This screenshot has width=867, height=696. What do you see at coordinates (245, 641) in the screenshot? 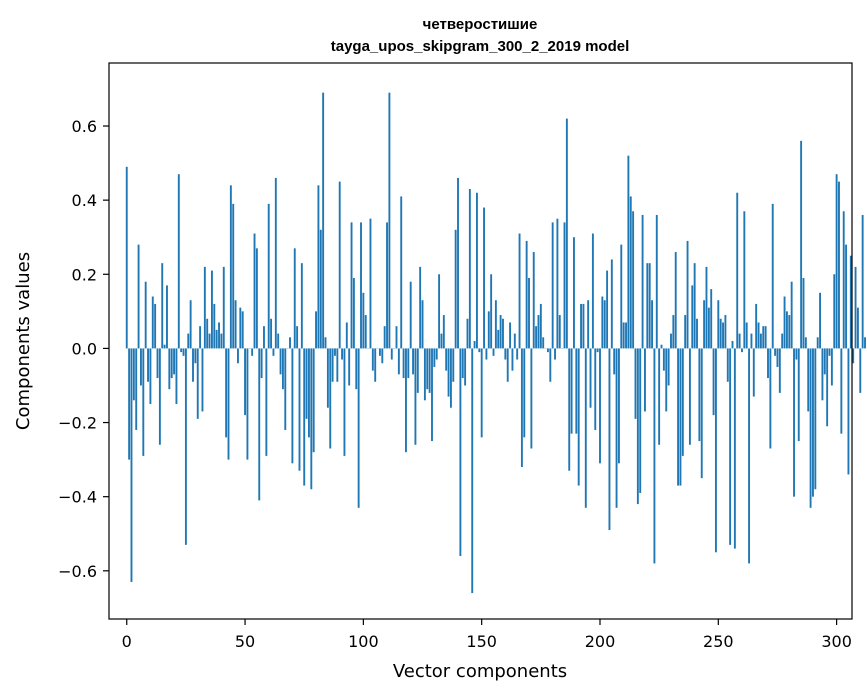
I see `x-tick-label: 50` at bounding box center [245, 641].